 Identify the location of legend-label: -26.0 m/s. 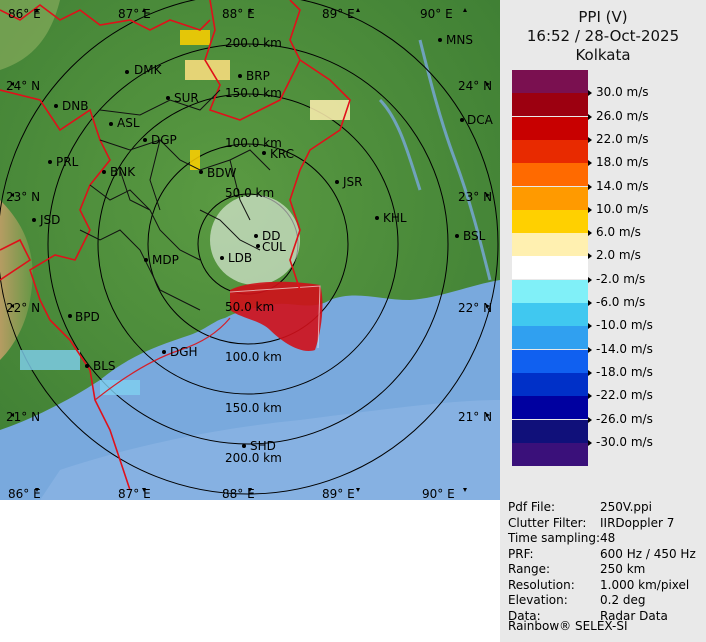
(624, 418).